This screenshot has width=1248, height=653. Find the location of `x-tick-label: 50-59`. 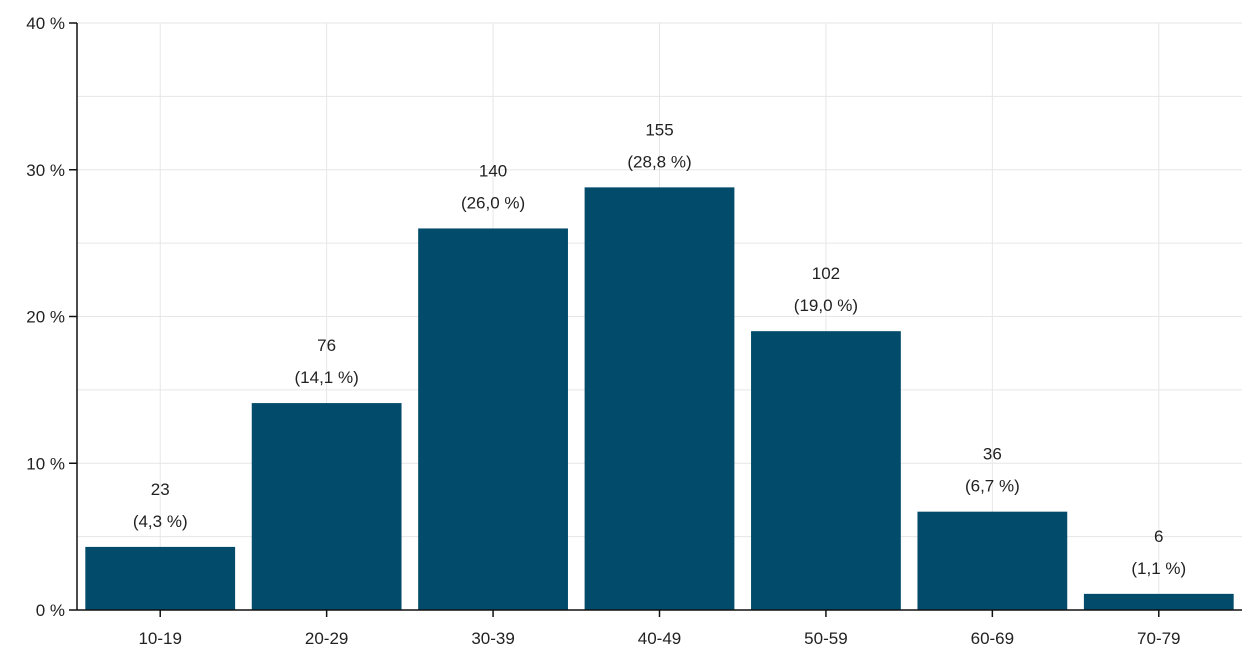

x-tick-label: 50-59 is located at coordinates (825, 638).